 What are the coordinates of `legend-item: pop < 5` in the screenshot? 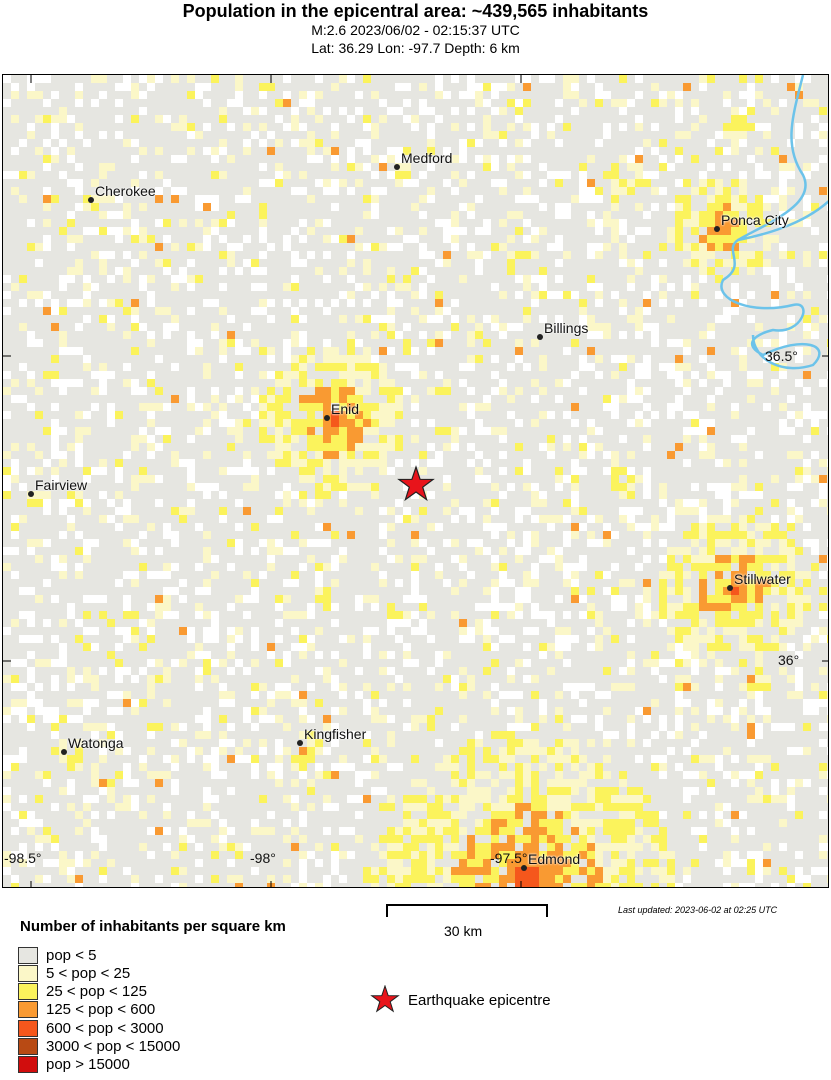 It's located at (57, 955).